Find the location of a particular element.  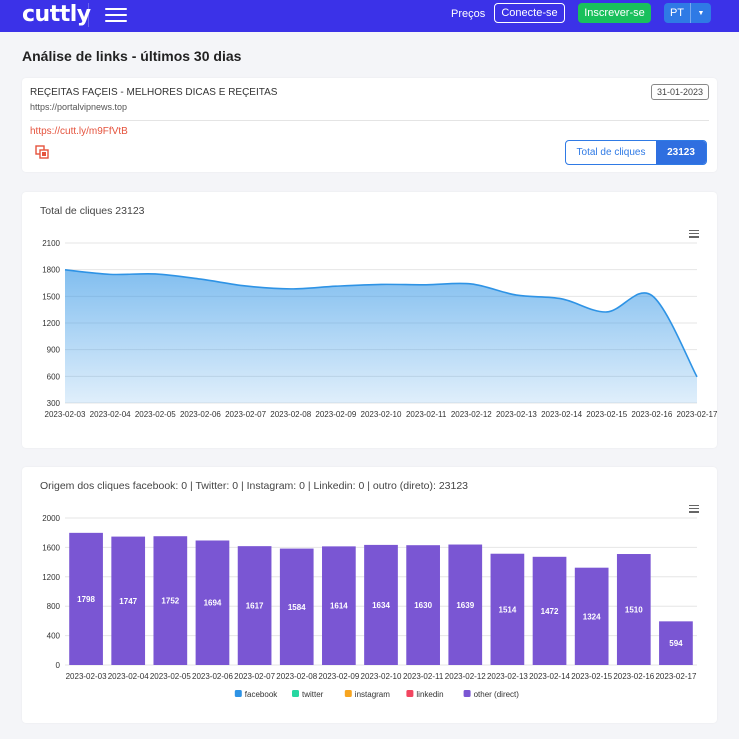

copy-icon is located at coordinates (42, 152).